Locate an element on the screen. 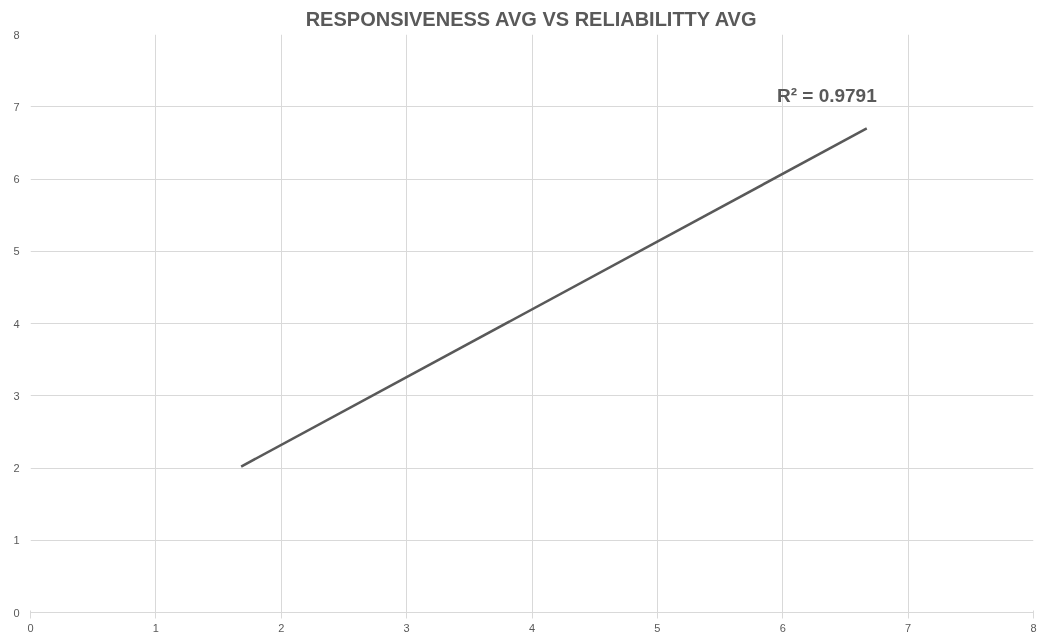 This screenshot has width=1043, height=634. chart-title: RESPONSIVENESS AVG VS RELIABILITTY AVG is located at coordinates (531, 18).